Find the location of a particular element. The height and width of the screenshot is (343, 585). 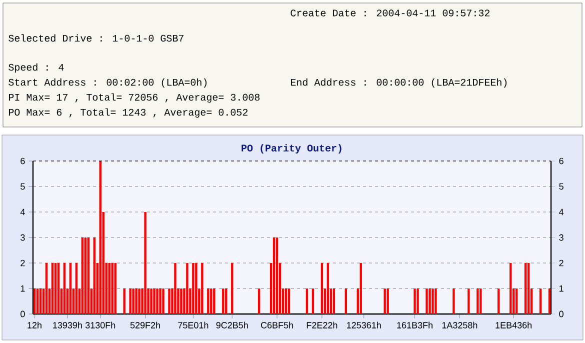

y2-tick-label: 5 is located at coordinates (561, 186).